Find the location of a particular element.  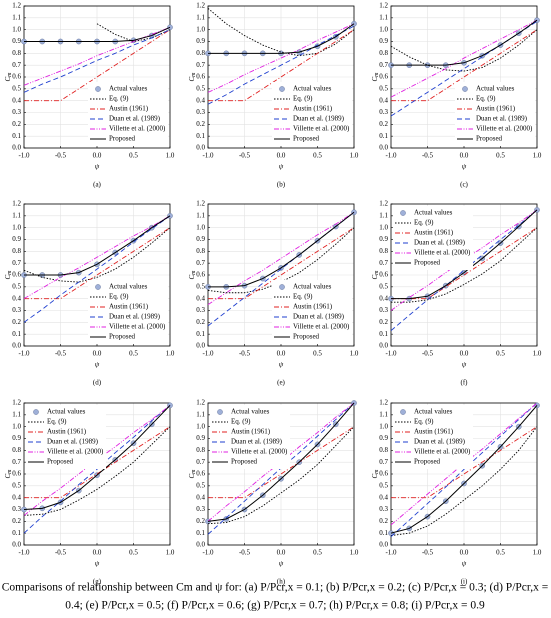

y-tick-label: 0.7 is located at coordinates (16, 263).